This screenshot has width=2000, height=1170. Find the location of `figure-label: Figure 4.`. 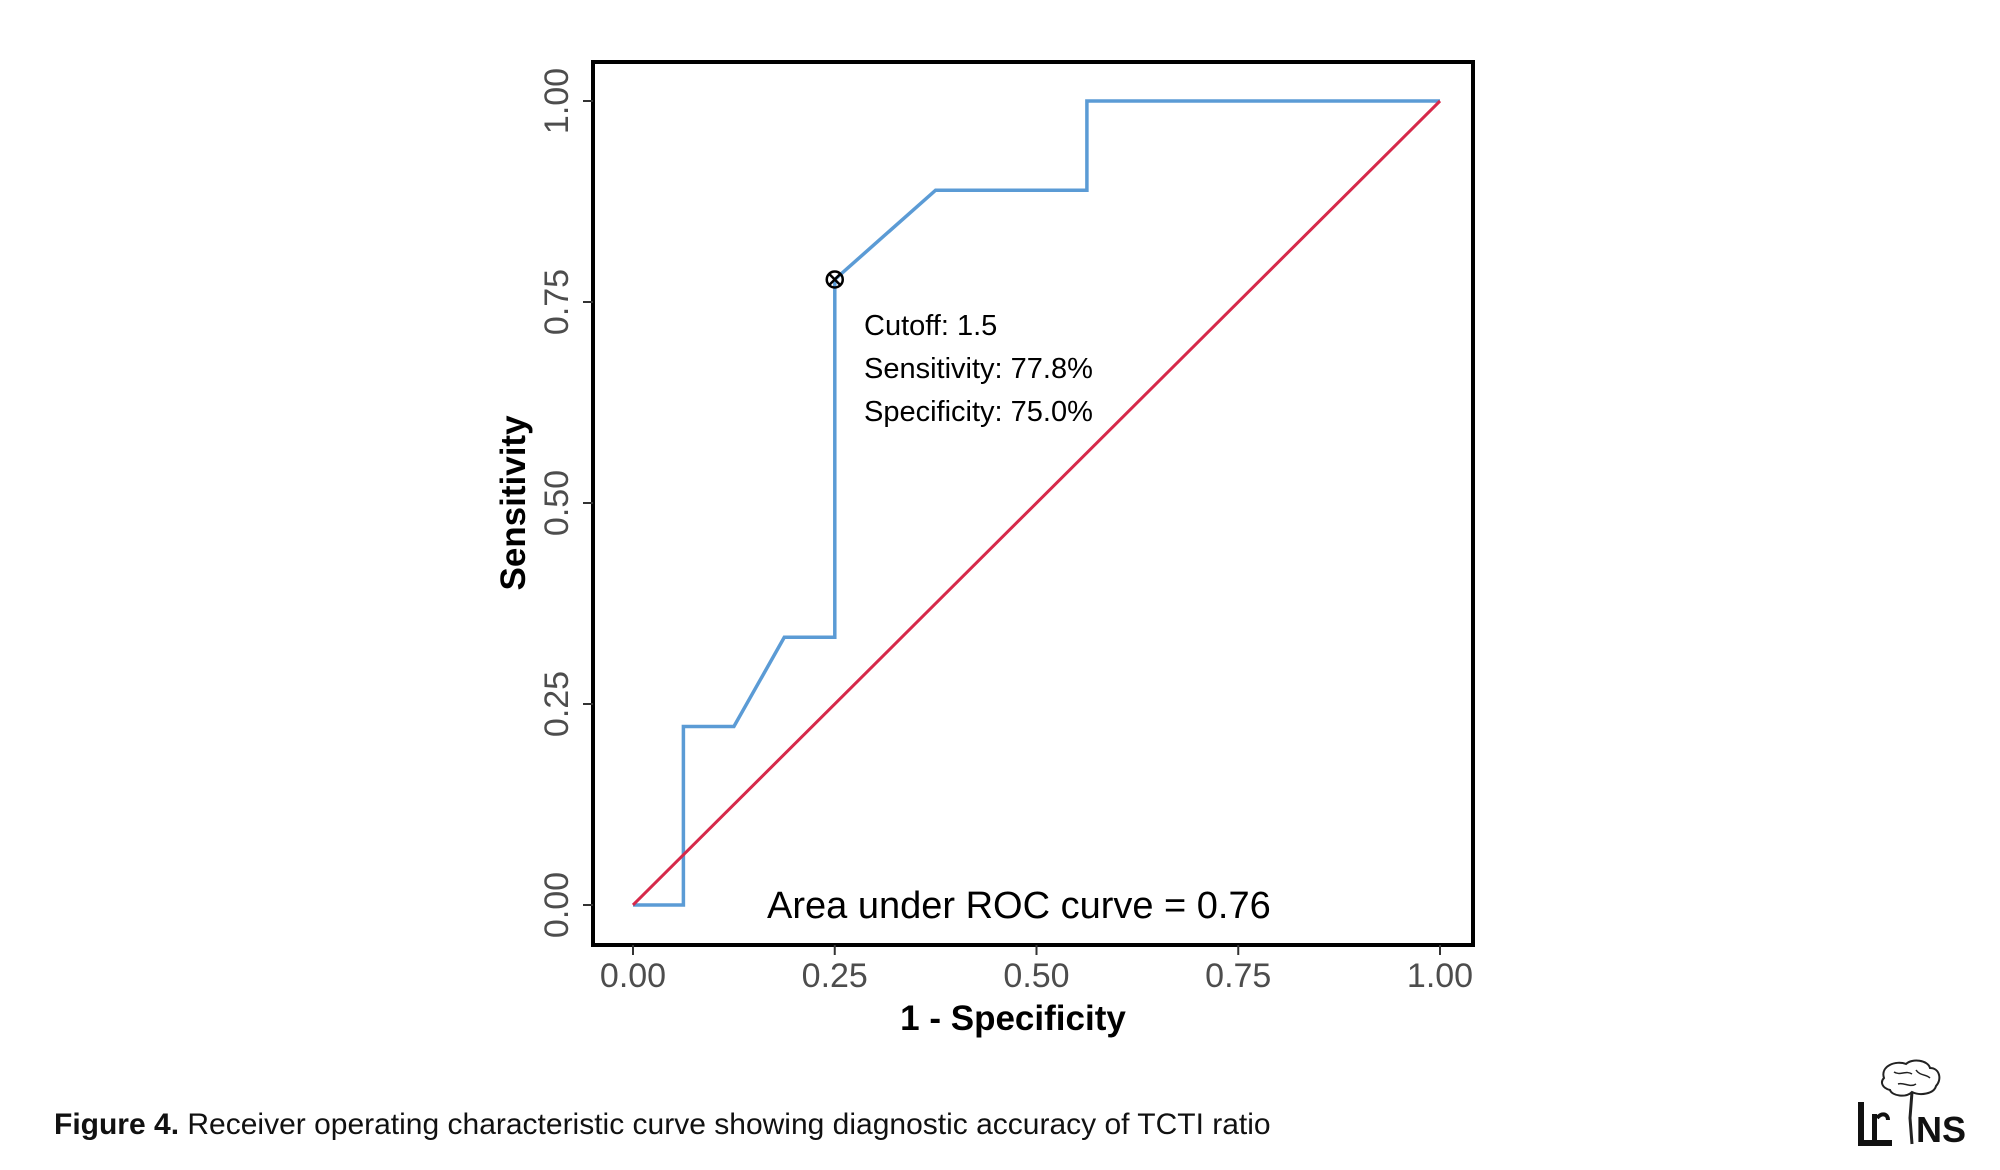

figure-label: Figure 4. is located at coordinates (117, 1124).